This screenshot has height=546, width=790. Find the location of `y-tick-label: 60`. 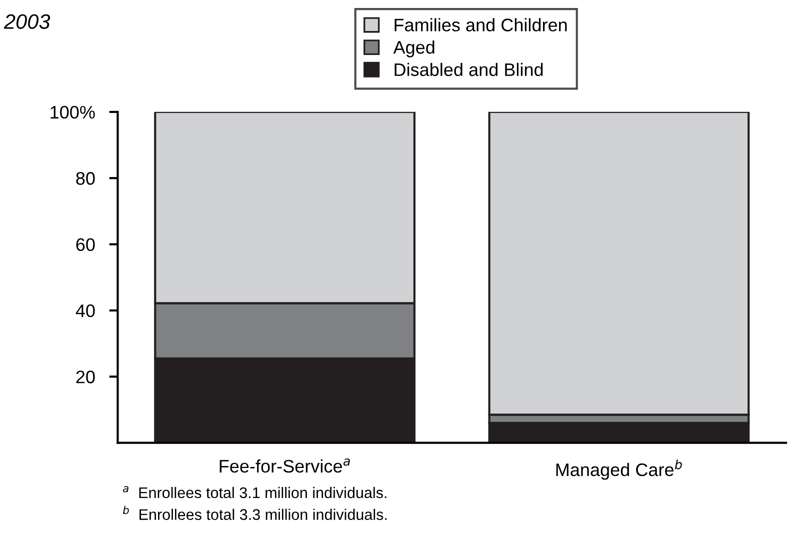

y-tick-label: 60 is located at coordinates (85, 244).